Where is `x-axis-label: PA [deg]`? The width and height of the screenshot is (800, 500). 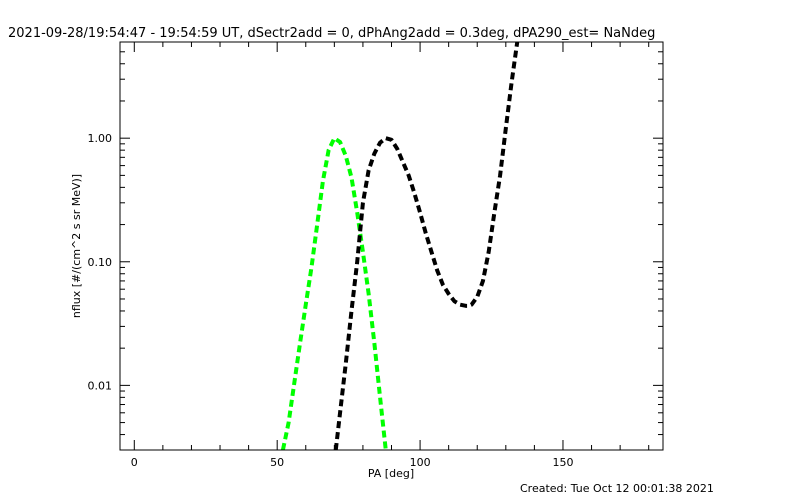 x-axis-label: PA [deg] is located at coordinates (391, 473).